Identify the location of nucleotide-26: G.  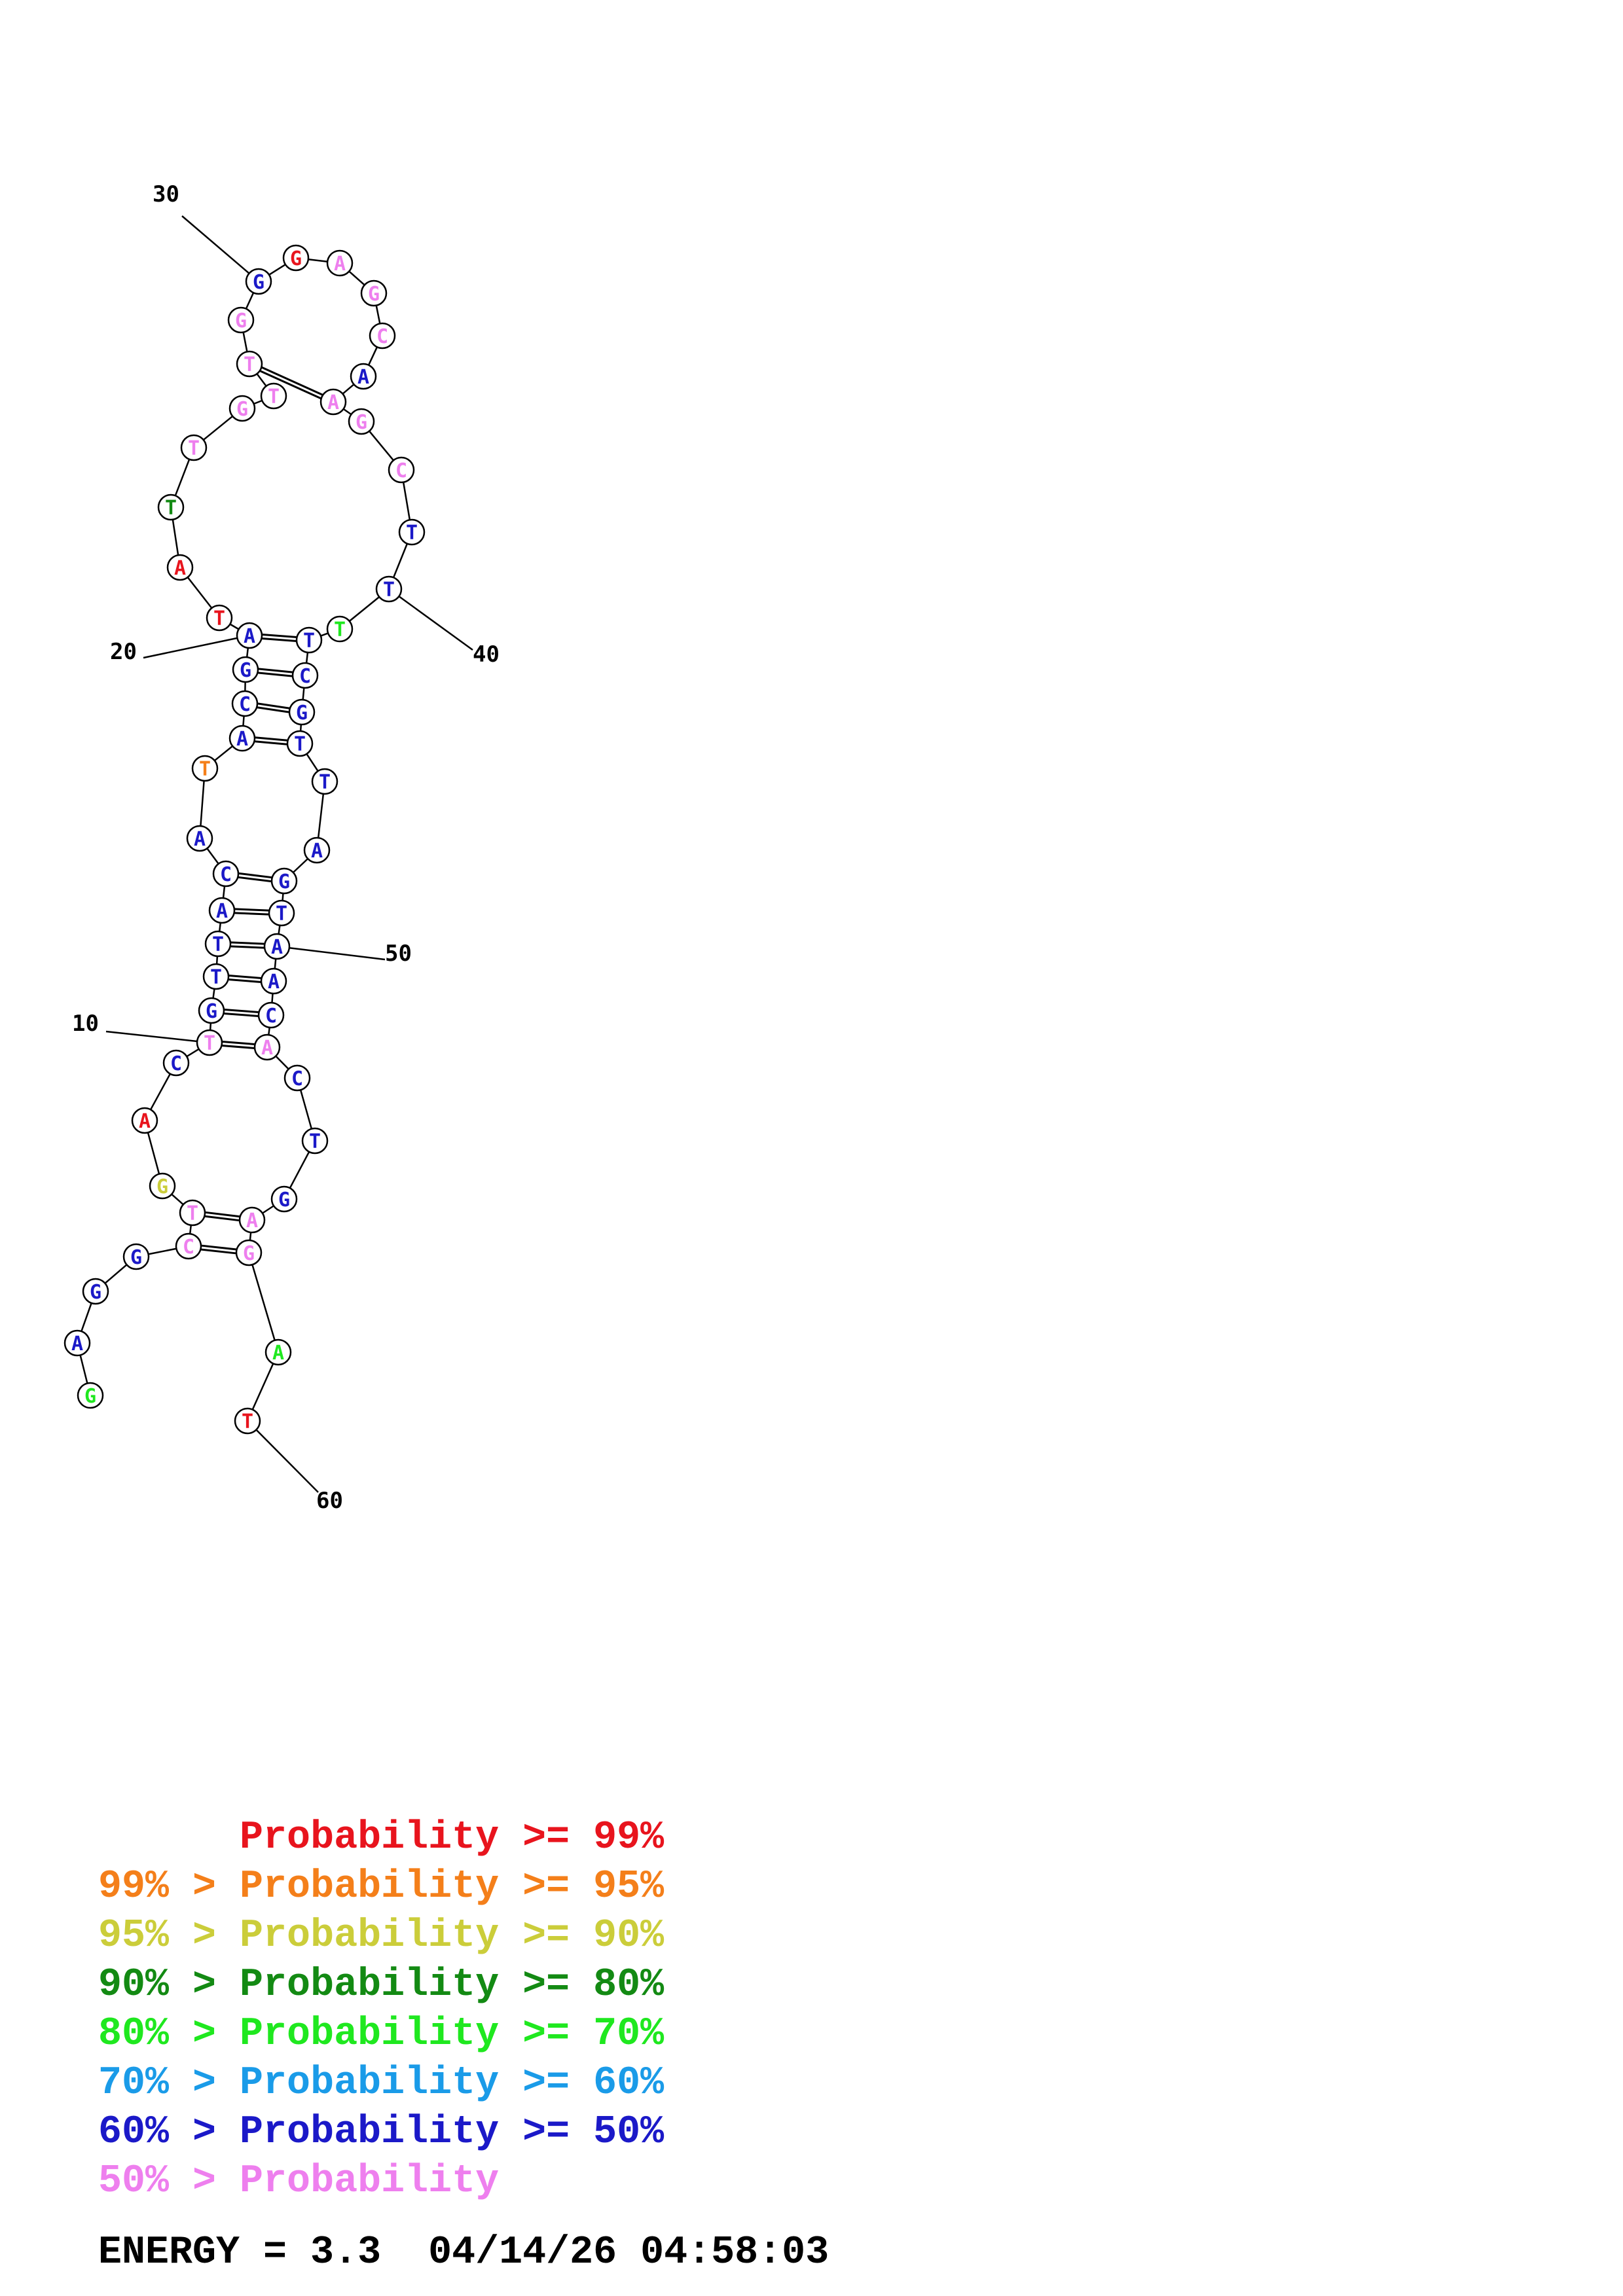
(242, 408).